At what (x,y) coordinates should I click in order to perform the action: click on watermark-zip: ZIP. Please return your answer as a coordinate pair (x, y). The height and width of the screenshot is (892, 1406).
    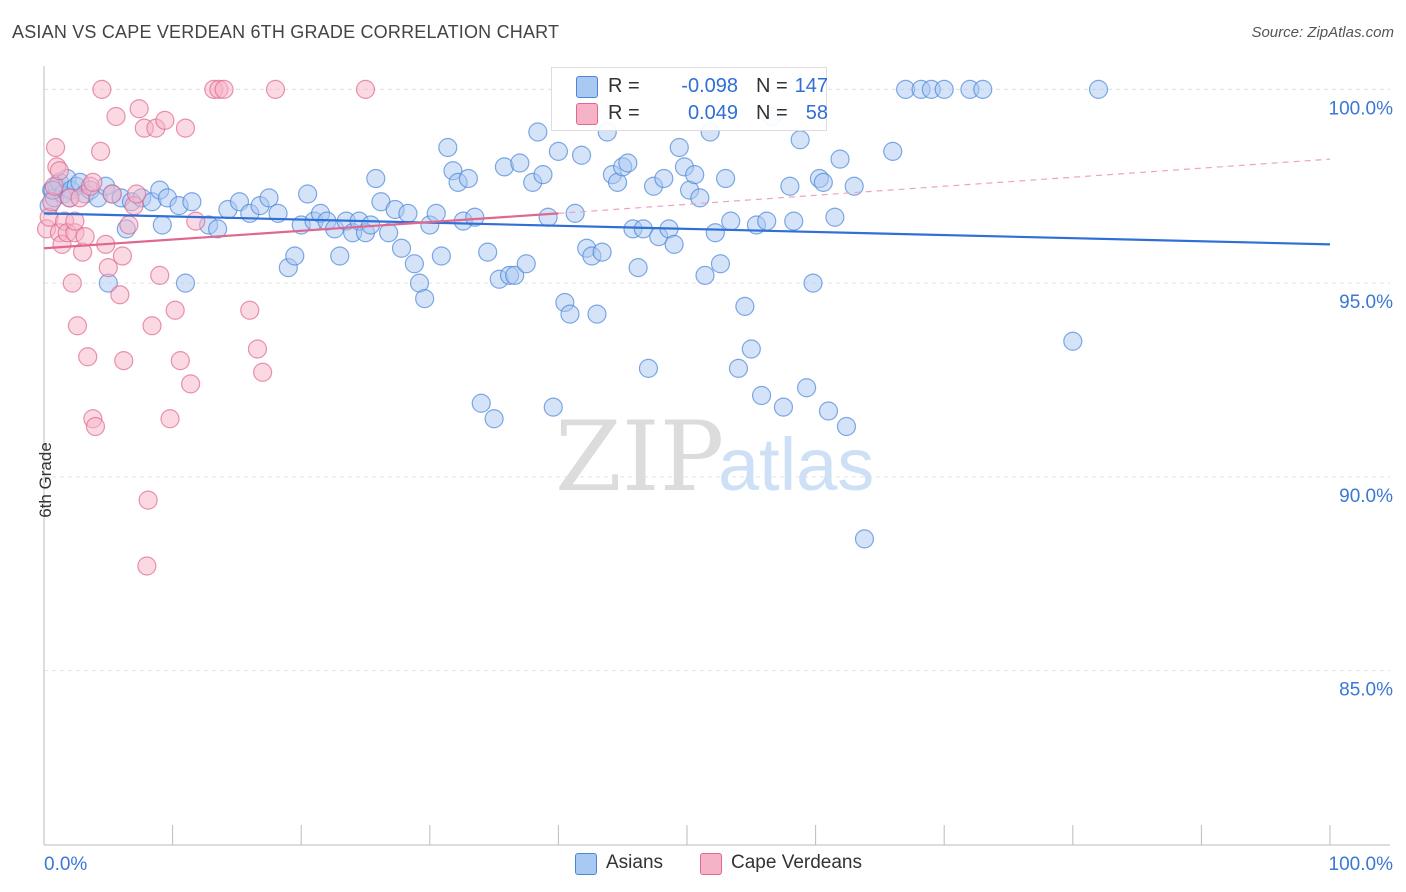
    Looking at the image, I should click on (639, 457).